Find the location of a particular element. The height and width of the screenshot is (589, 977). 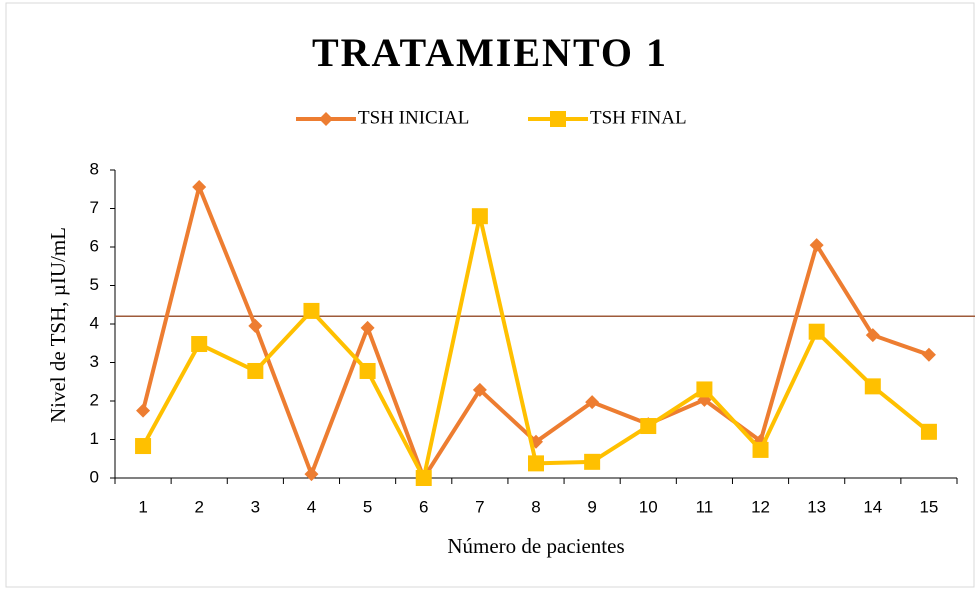

y-axis-label: Nivel de TSH, µIU/mL is located at coordinates (58, 325).